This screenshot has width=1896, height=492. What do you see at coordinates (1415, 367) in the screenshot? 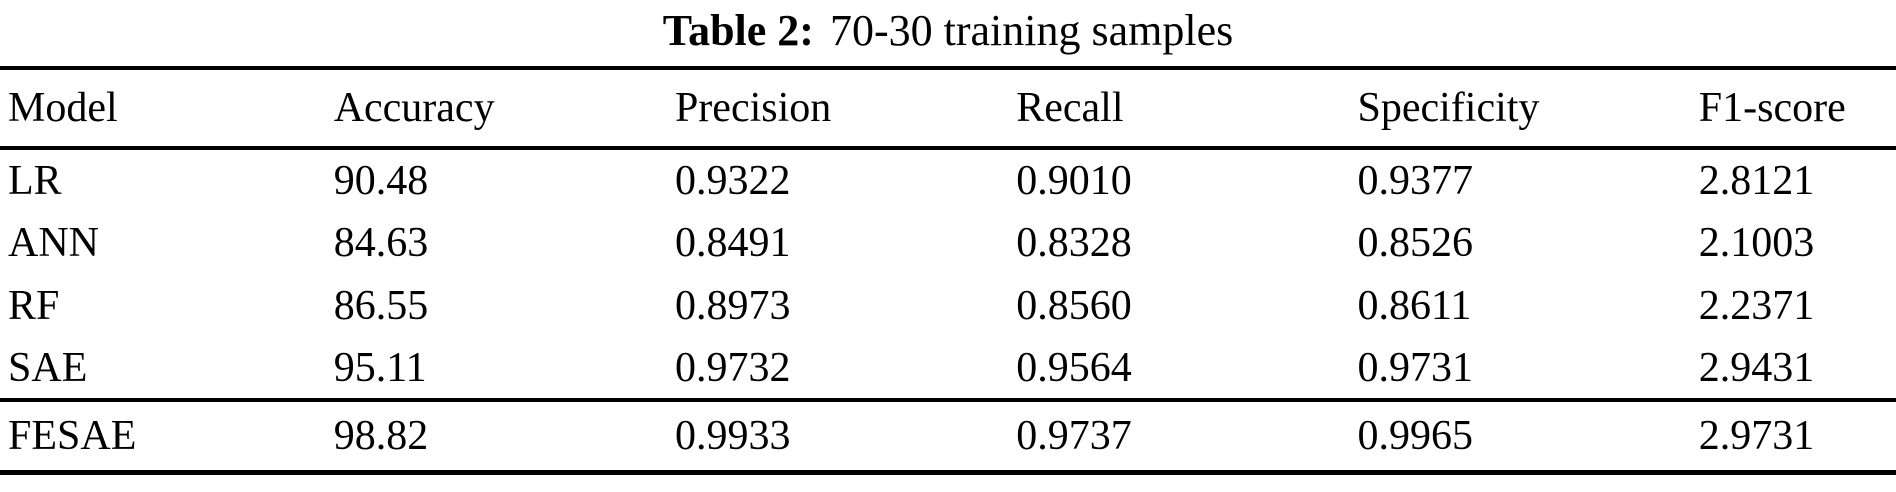
I see `cell-specificity: 0.9731` at bounding box center [1415, 367].